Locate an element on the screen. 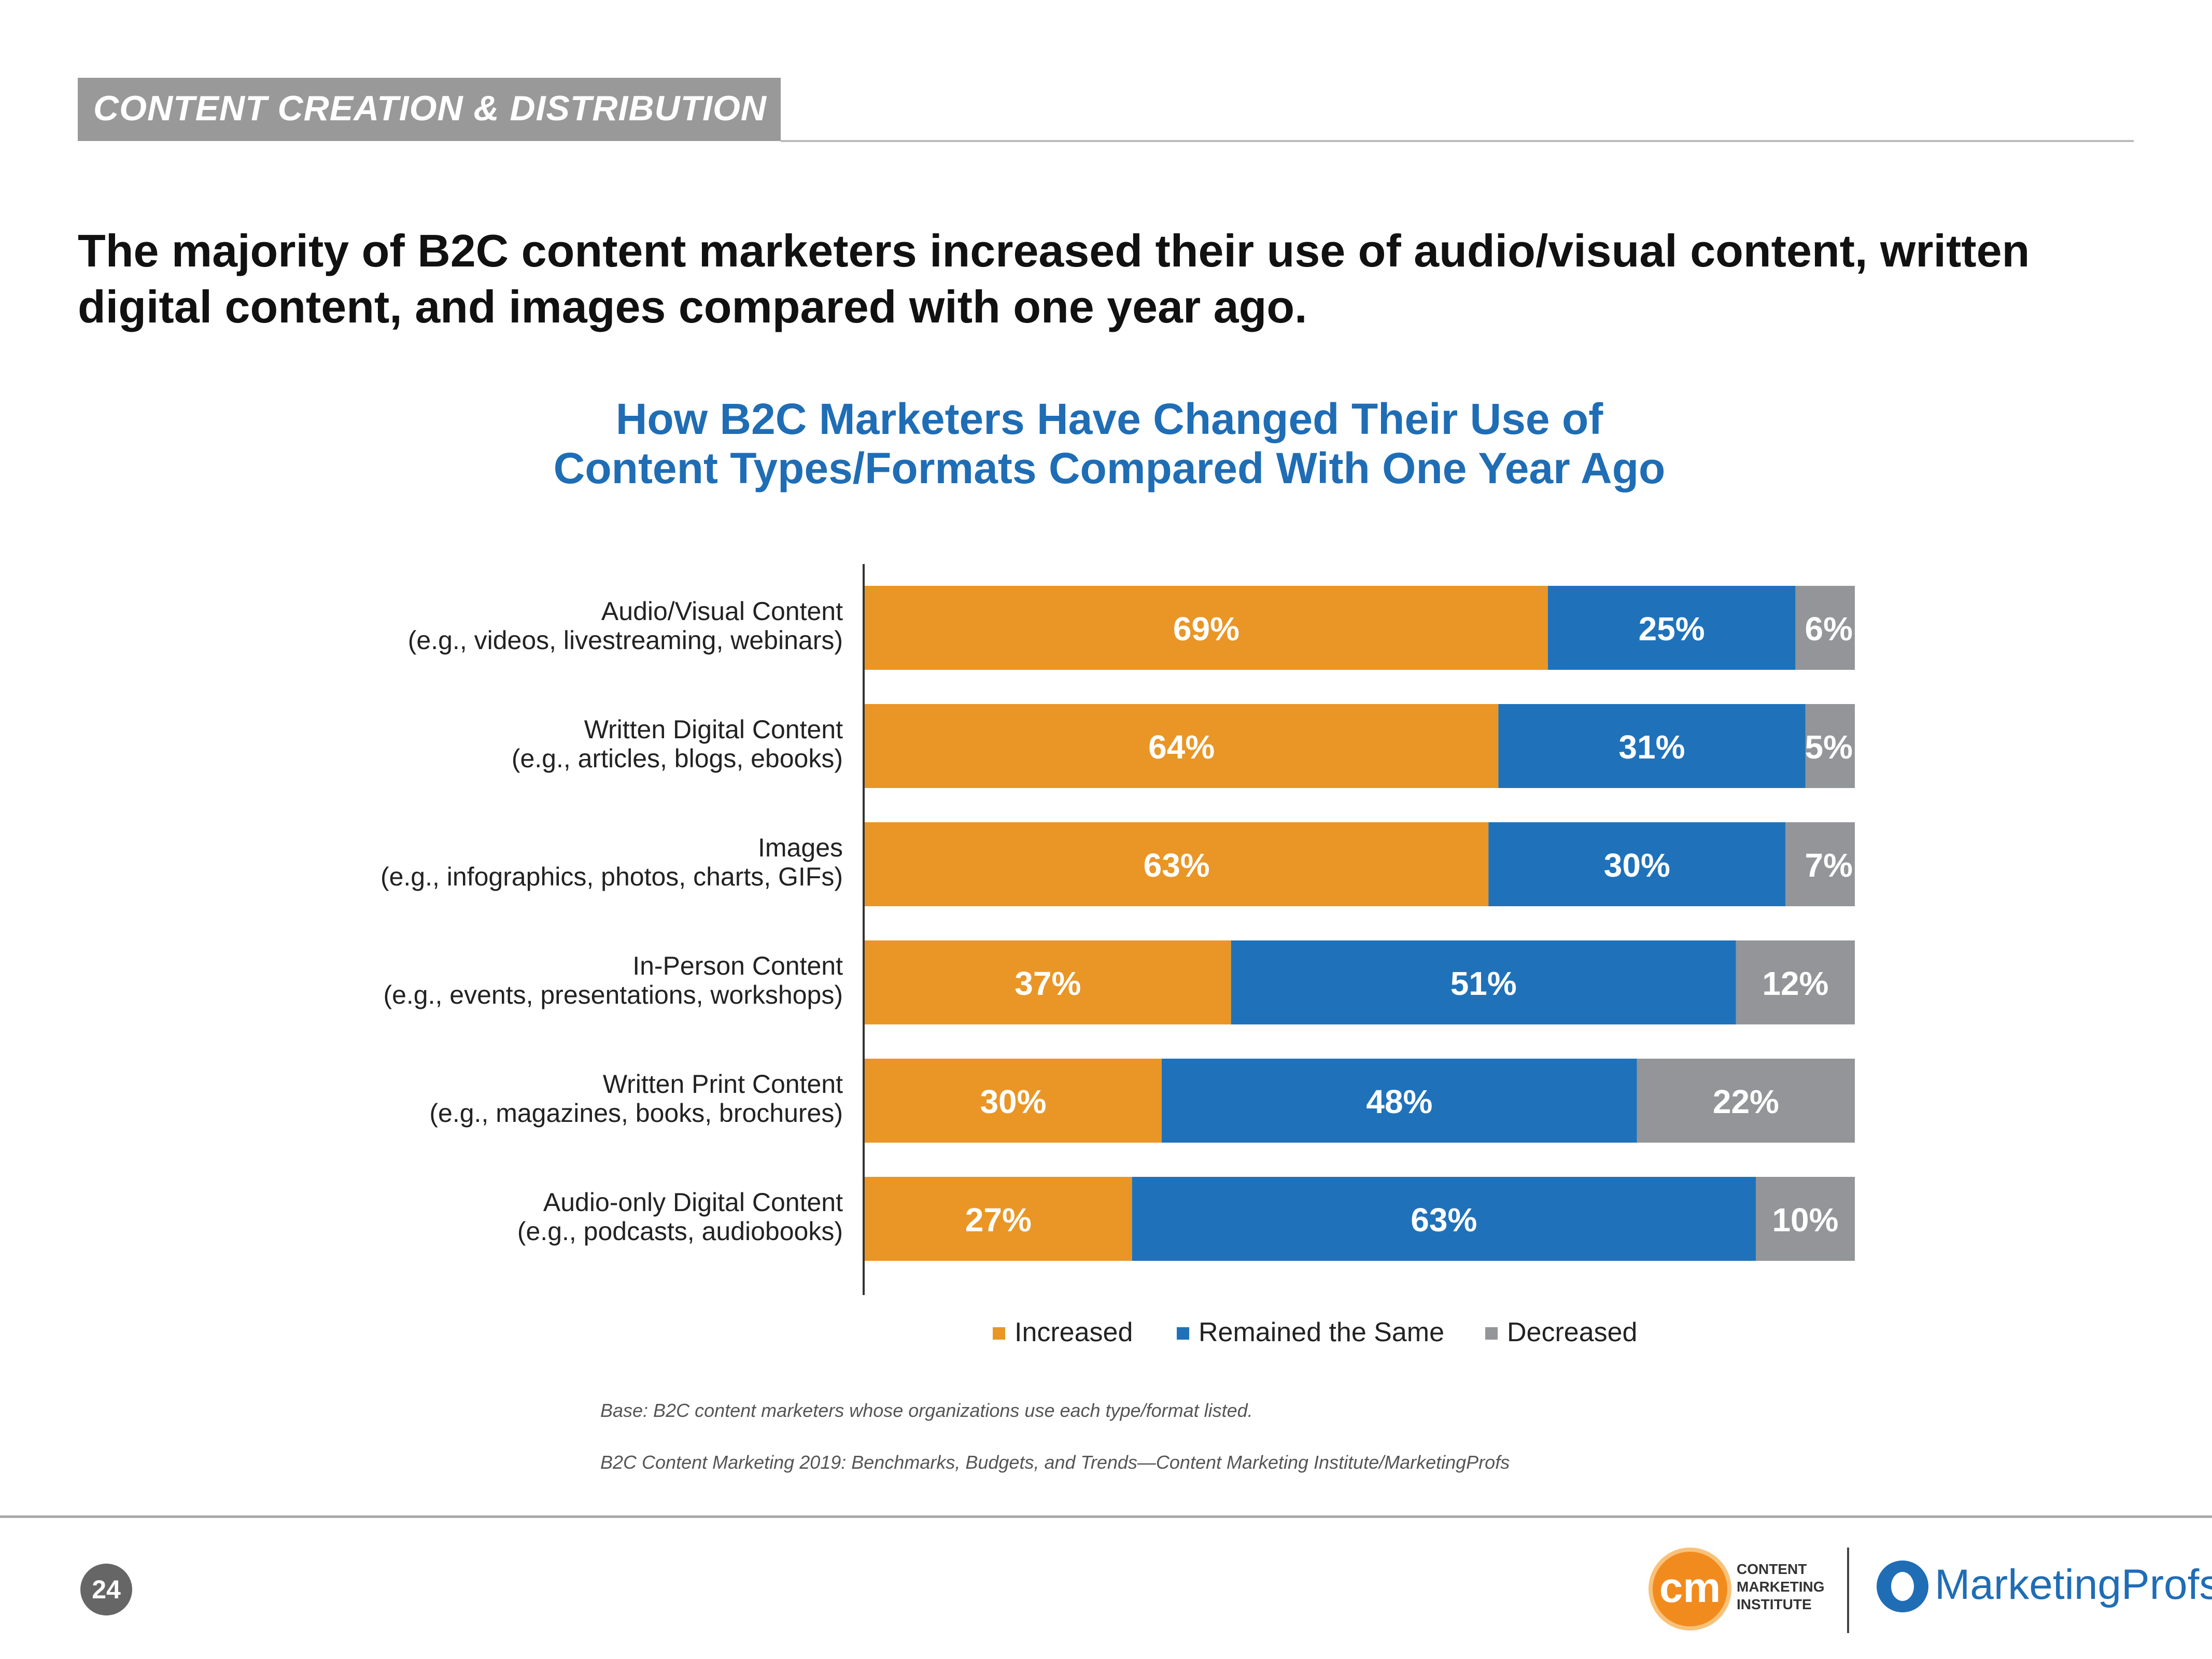  cmi-logo-line-2: MARKETING is located at coordinates (1781, 1587).